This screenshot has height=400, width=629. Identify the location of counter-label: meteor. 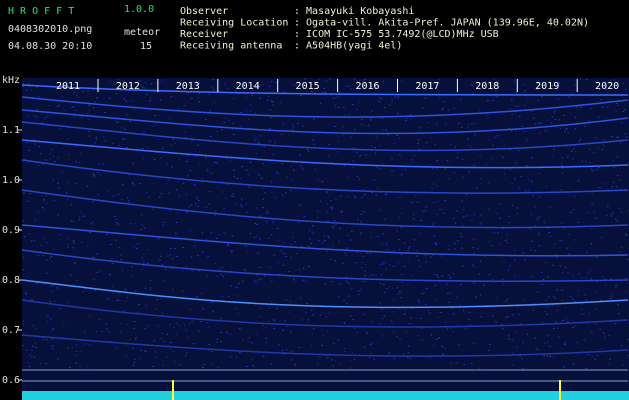
(142, 32).